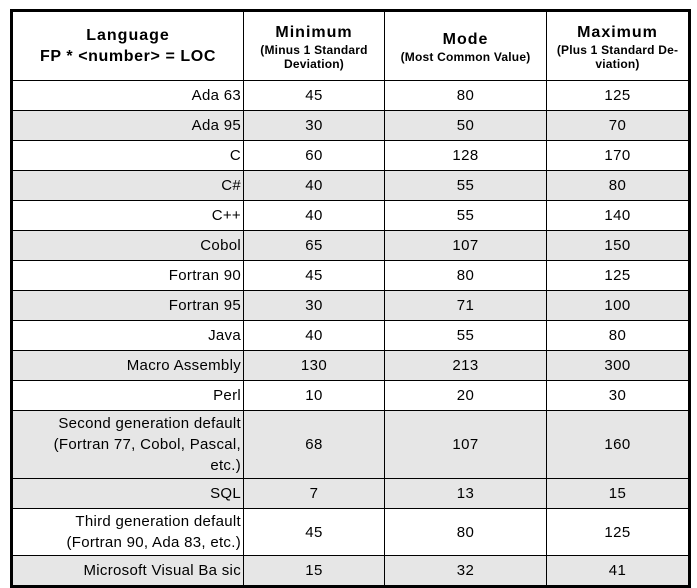 This screenshot has height=588, width=697. Describe the element at coordinates (465, 571) in the screenshot. I see `mode-cell: 32` at that location.